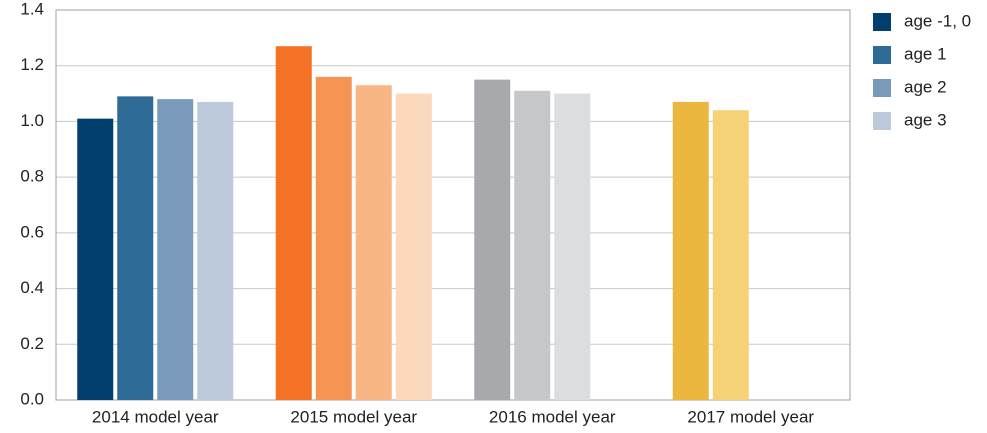  What do you see at coordinates (32, 231) in the screenshot?
I see `y-tick-label: 0.6` at bounding box center [32, 231].